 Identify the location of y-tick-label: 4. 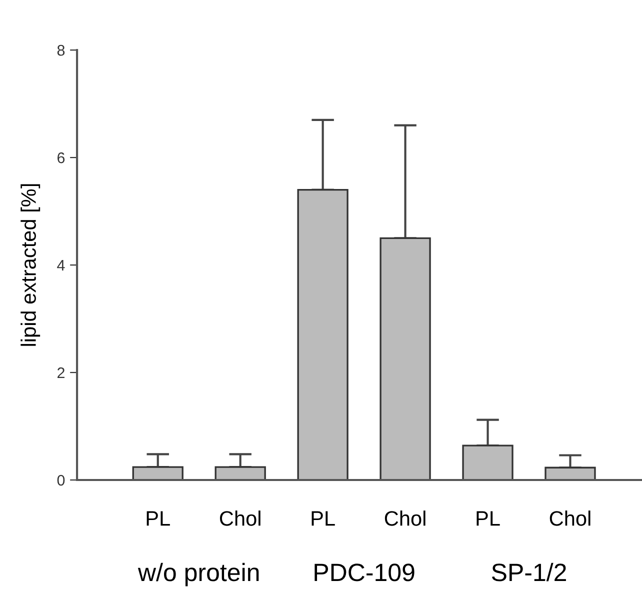
(61, 265).